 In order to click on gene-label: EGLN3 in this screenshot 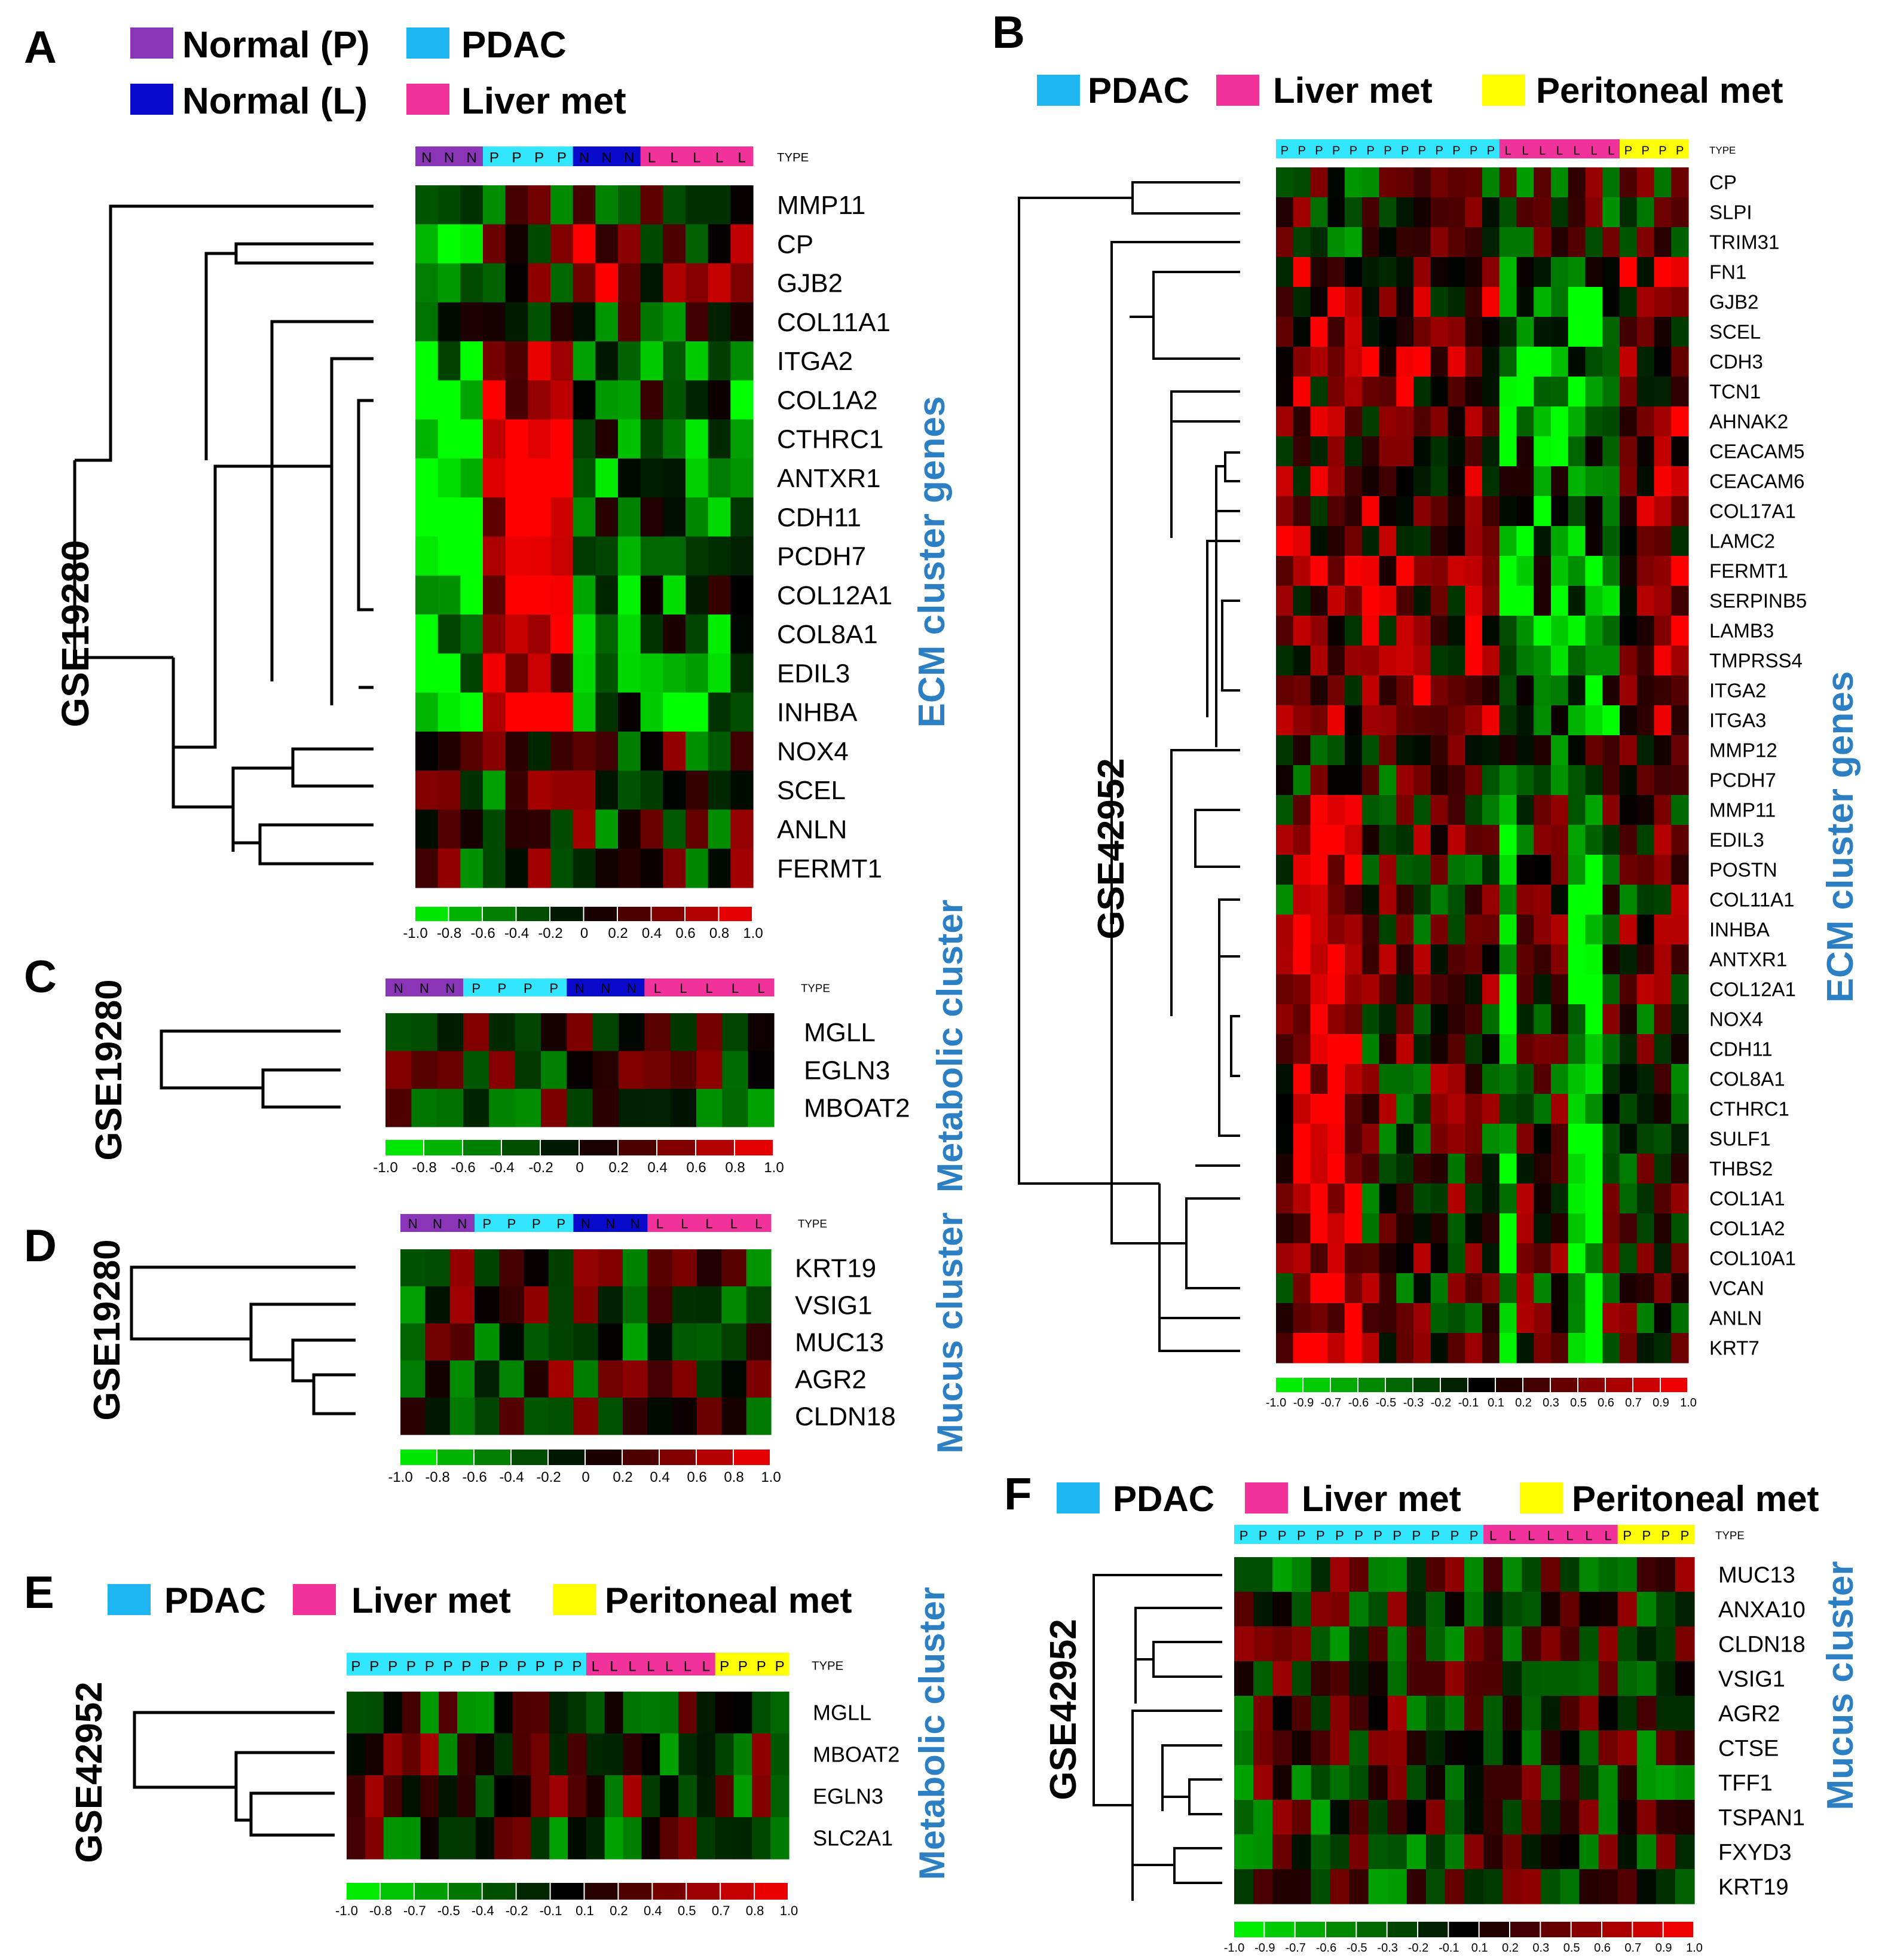, I will do `click(847, 1070)`.